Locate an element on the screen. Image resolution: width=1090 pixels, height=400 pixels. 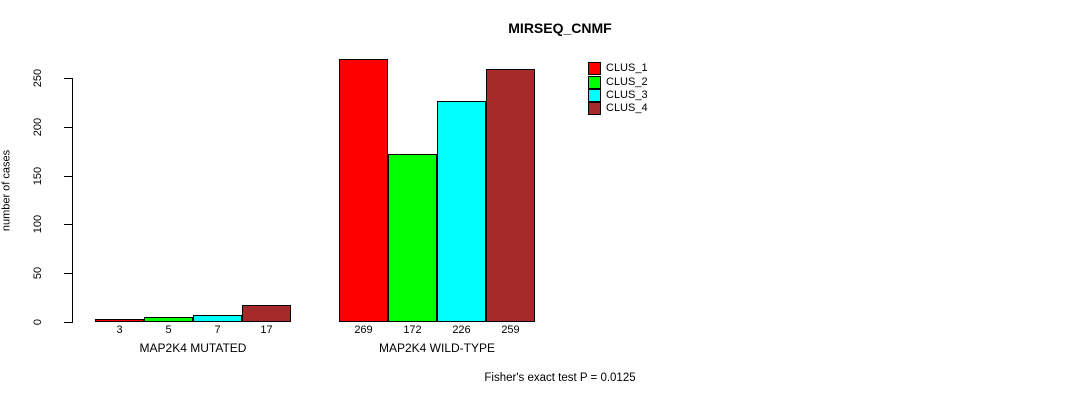
bar-clus_2-wild-type is located at coordinates (412, 238).